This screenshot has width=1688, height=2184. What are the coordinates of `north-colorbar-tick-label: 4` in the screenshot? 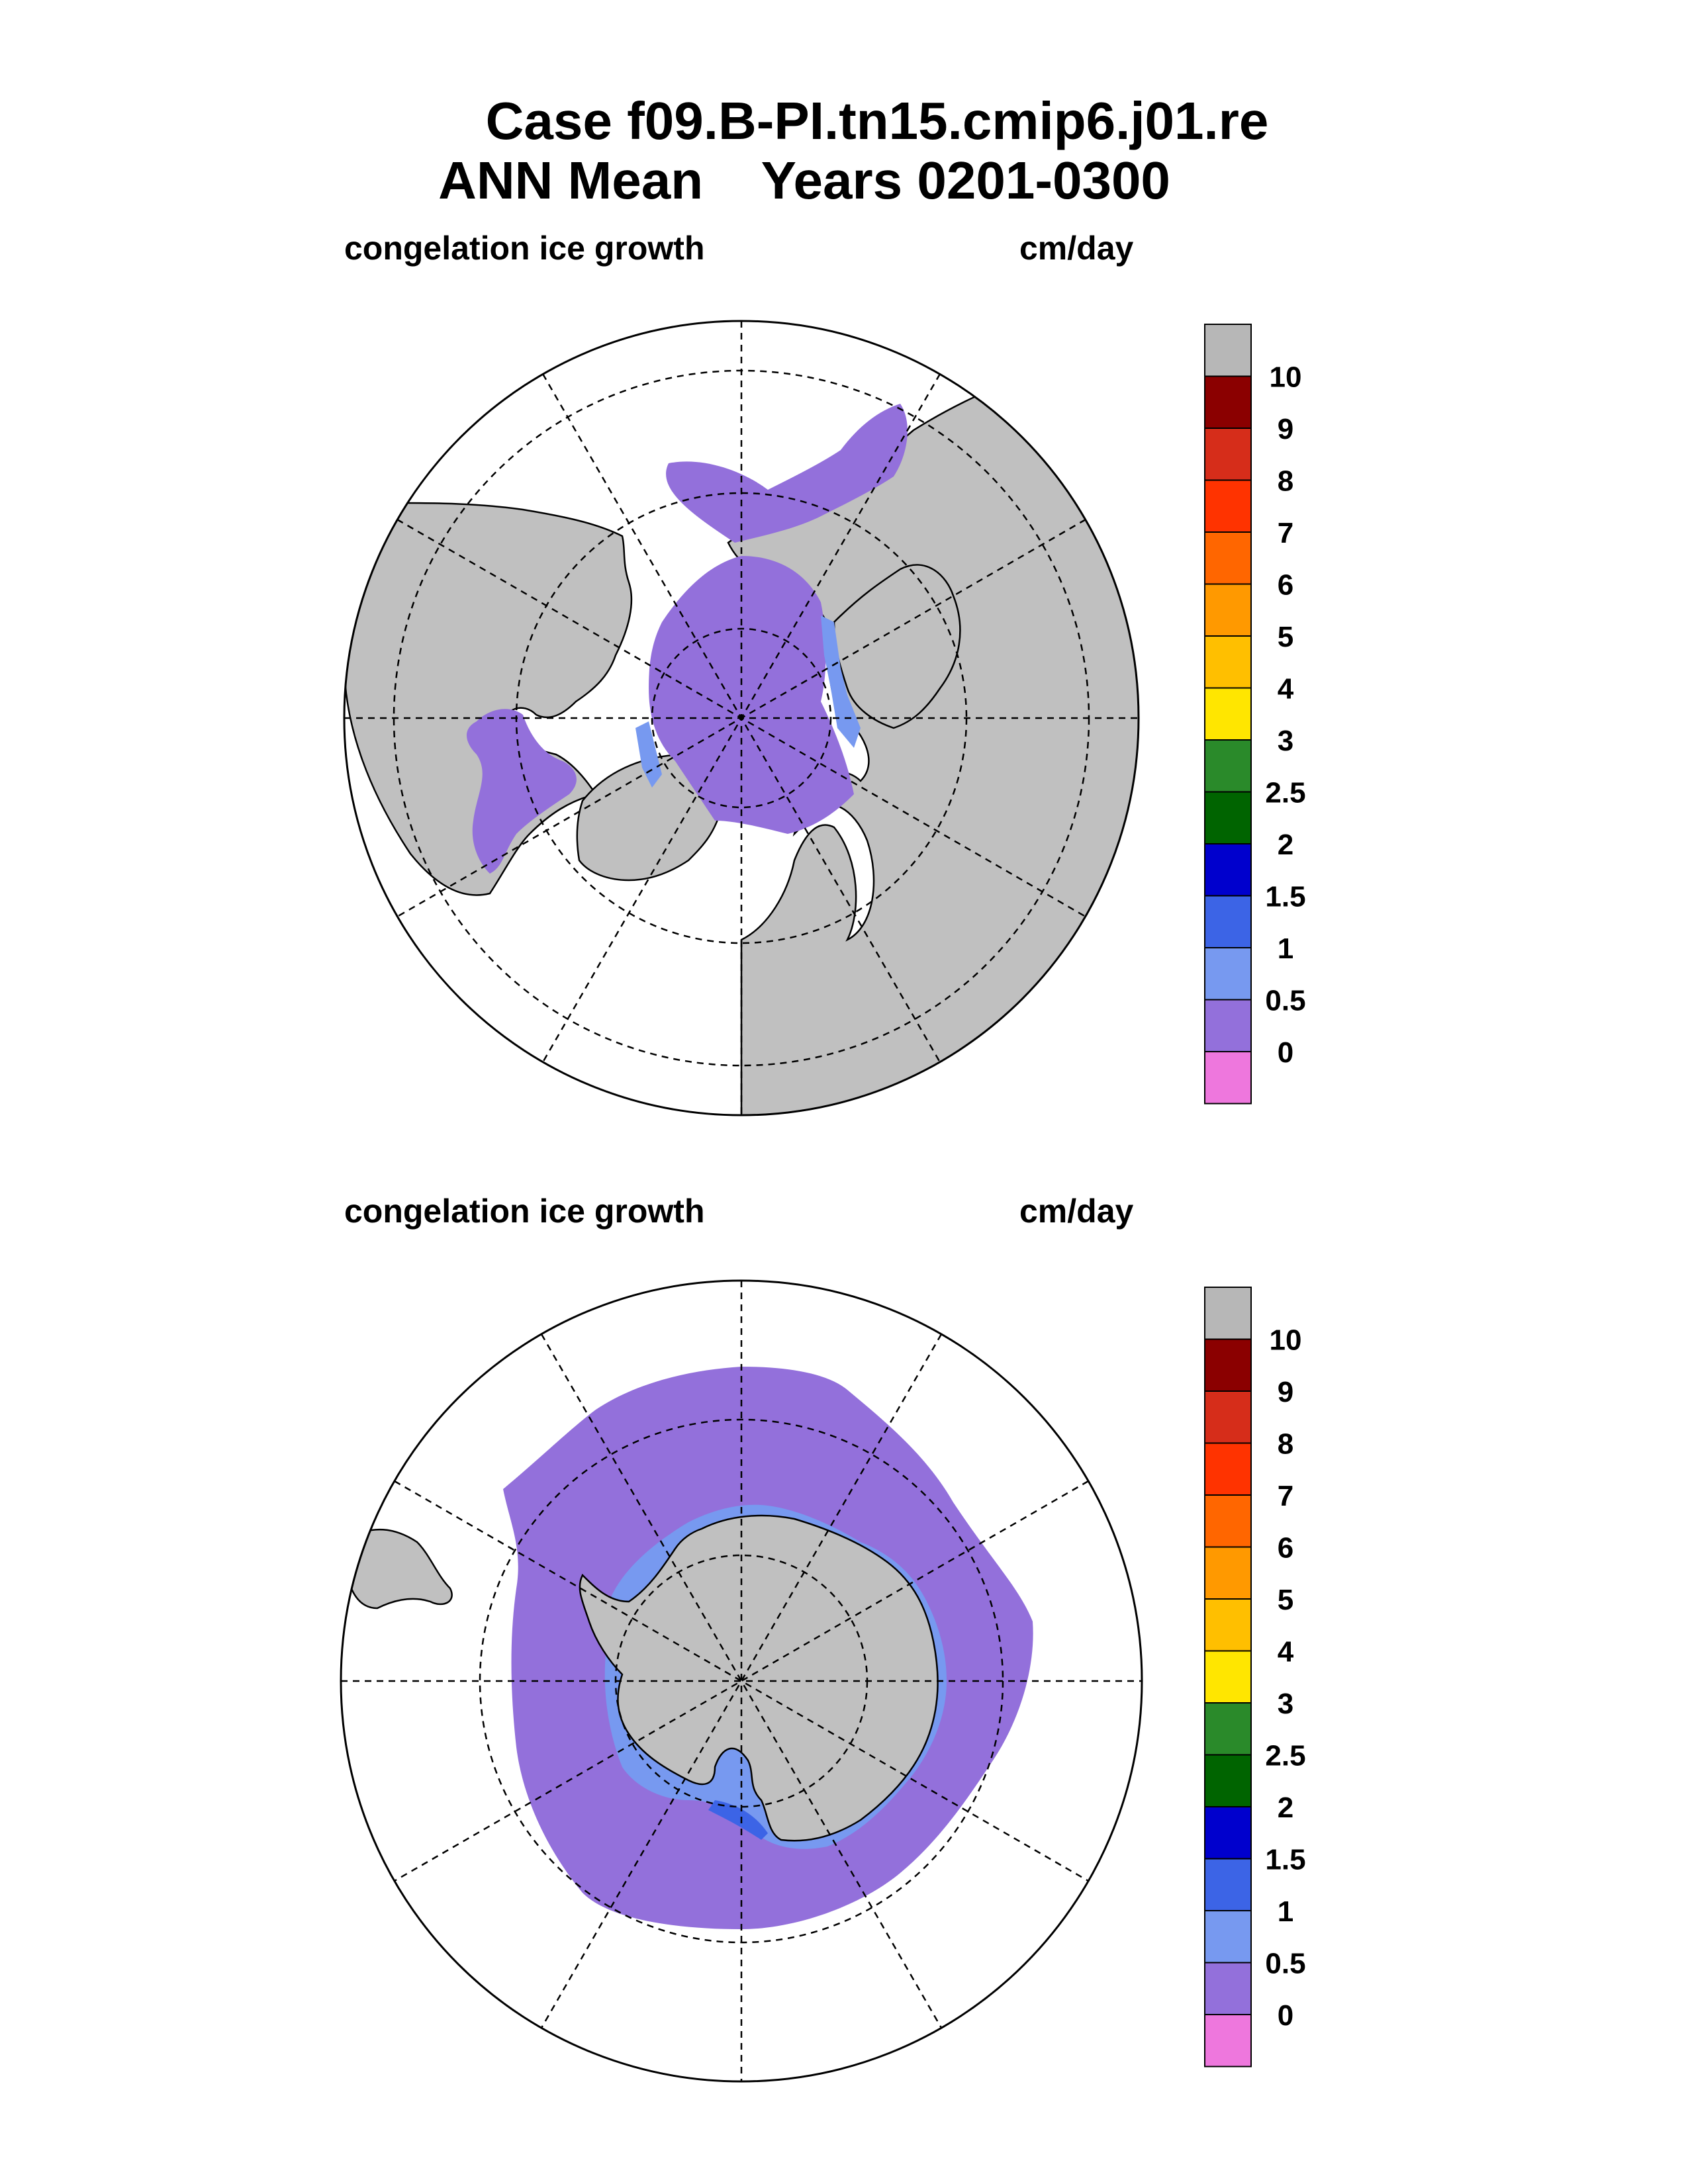 It's located at (1286, 689).